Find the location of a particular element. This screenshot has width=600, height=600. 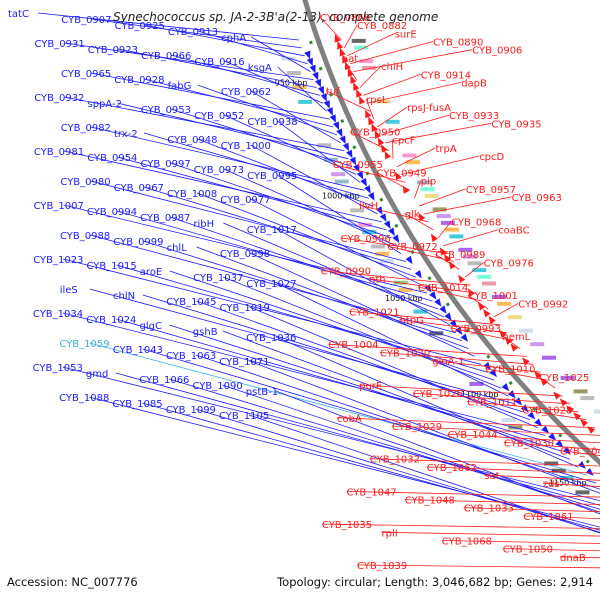

gene-label: CYB_1029 is located at coordinates (417, 427).